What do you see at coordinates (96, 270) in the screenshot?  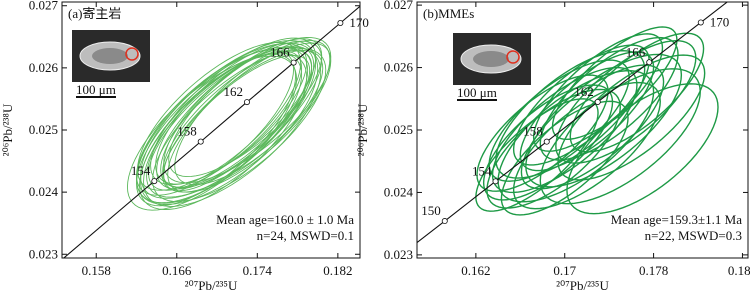 I see `x-tick-label: 0.158` at bounding box center [96, 270].